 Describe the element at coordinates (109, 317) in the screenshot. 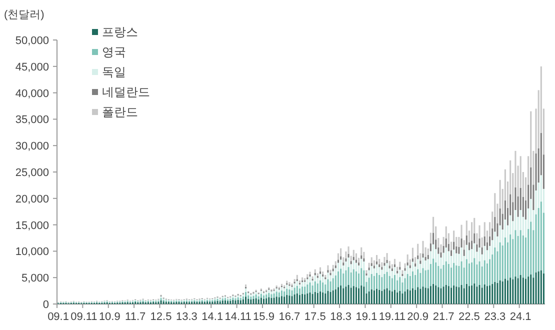

I see `x-tick-label: 10.9` at that location.